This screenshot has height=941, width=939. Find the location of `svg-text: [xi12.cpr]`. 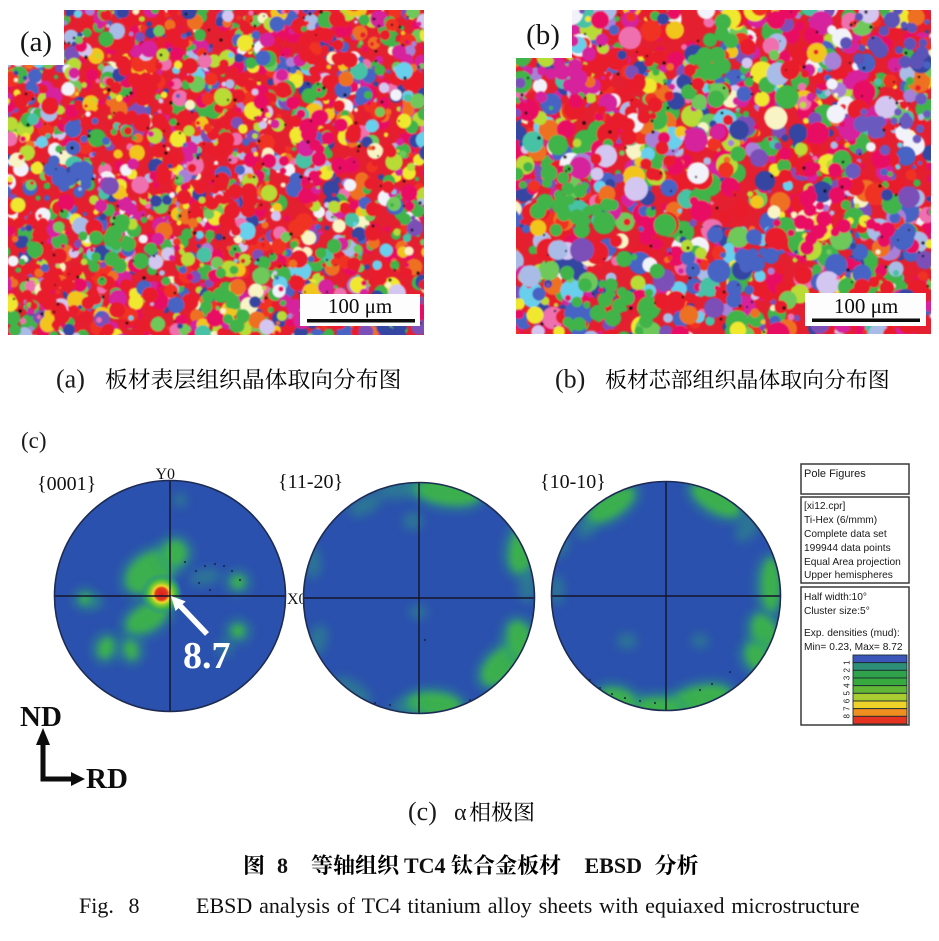

svg-text: [xi12.cpr] is located at coordinates (825, 506).